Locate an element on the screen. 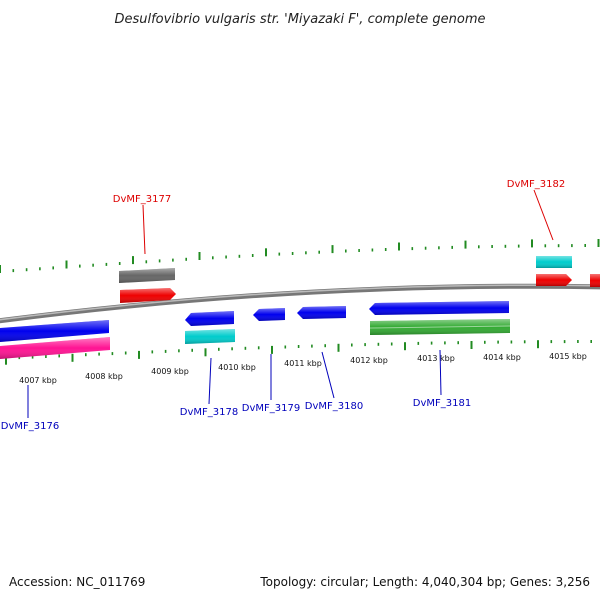 Image resolution: width=600 pixels, height=600 pixels. axis-label: 4015 kbp is located at coordinates (568, 356).